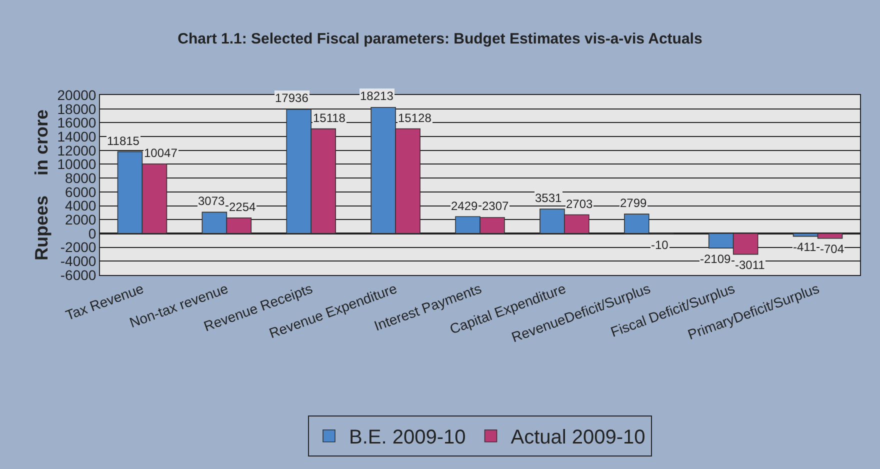  What do you see at coordinates (377, 96) in the screenshot?
I see `data-label: 18213` at bounding box center [377, 96].